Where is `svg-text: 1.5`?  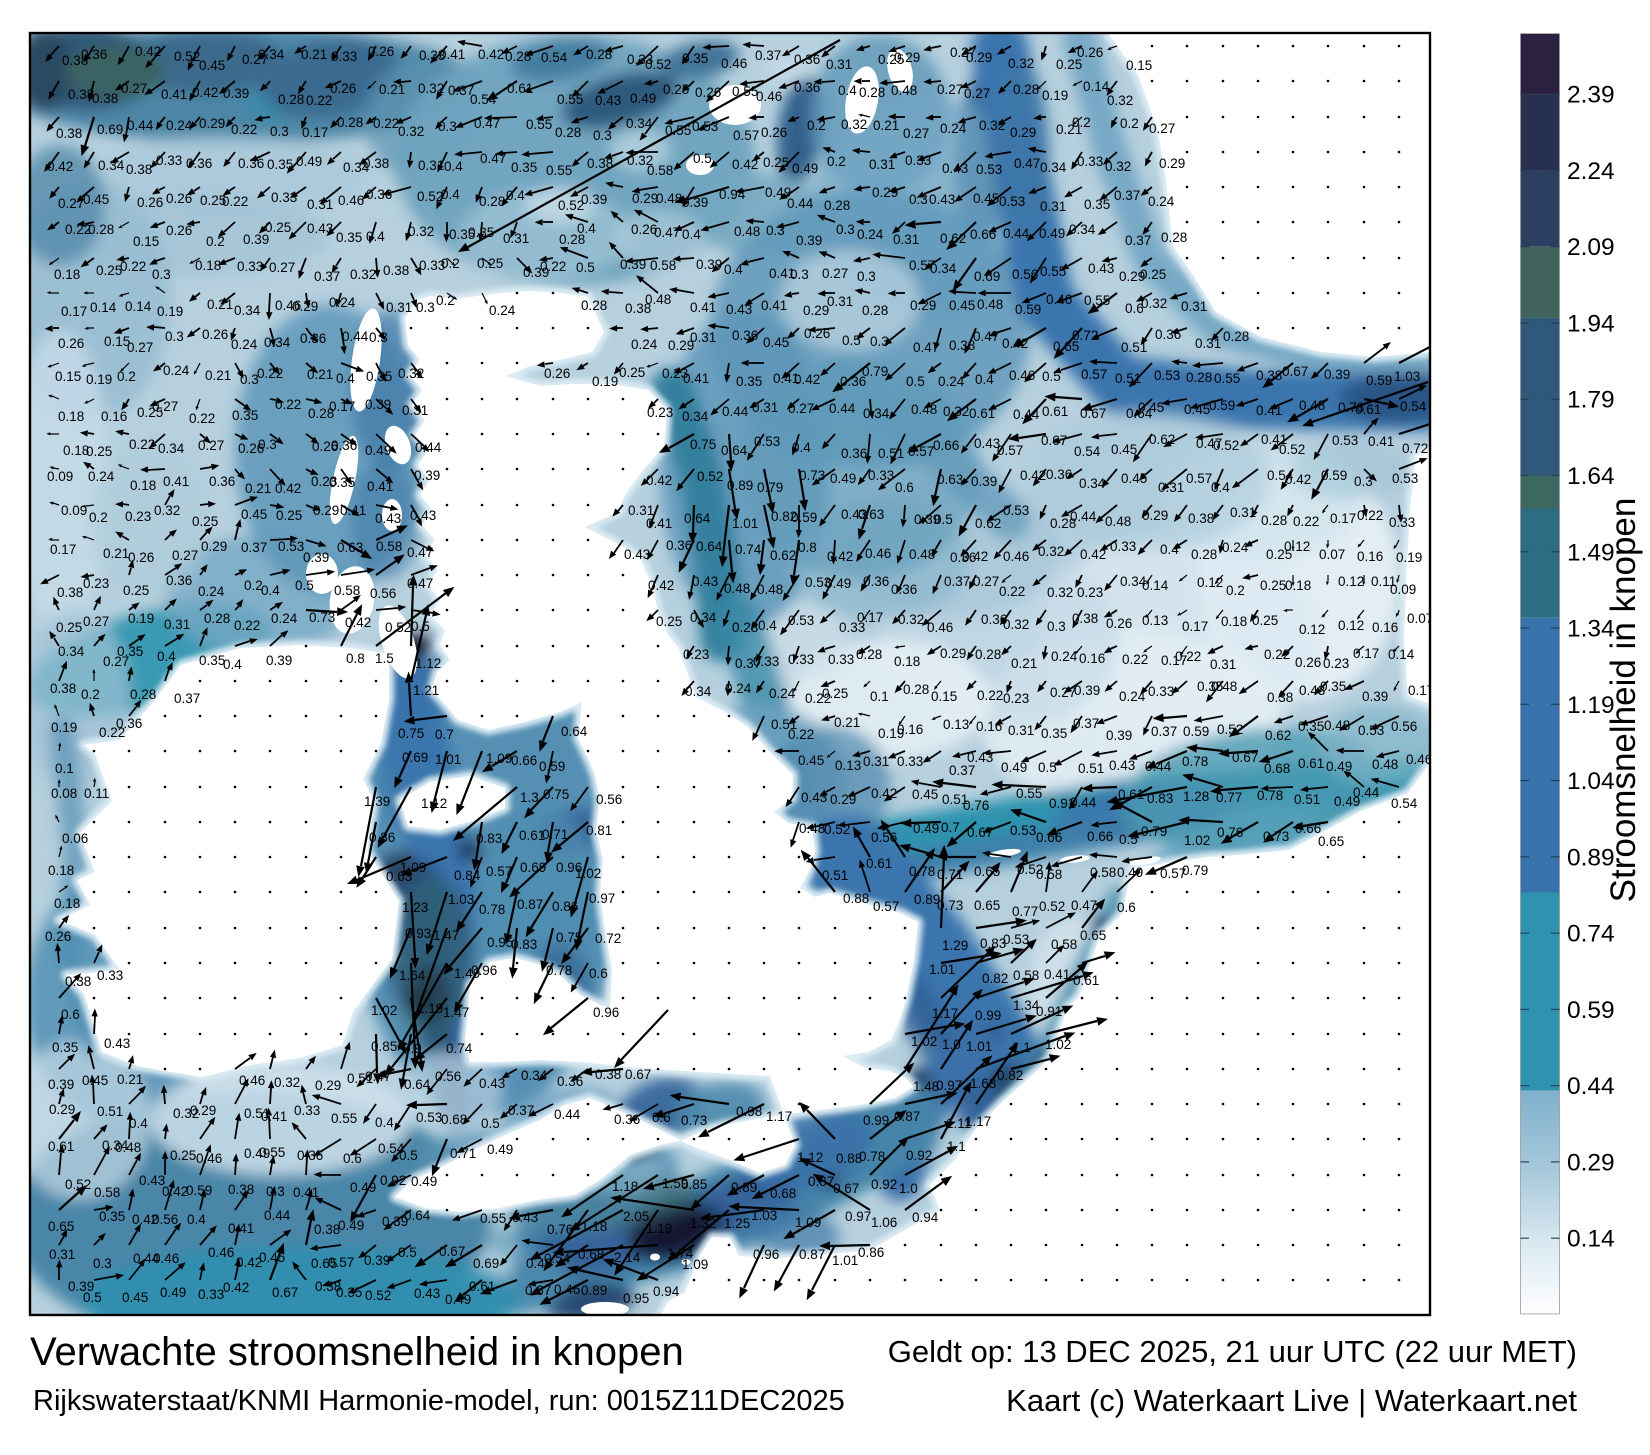
svg-text: 1.5 is located at coordinates (384, 658).